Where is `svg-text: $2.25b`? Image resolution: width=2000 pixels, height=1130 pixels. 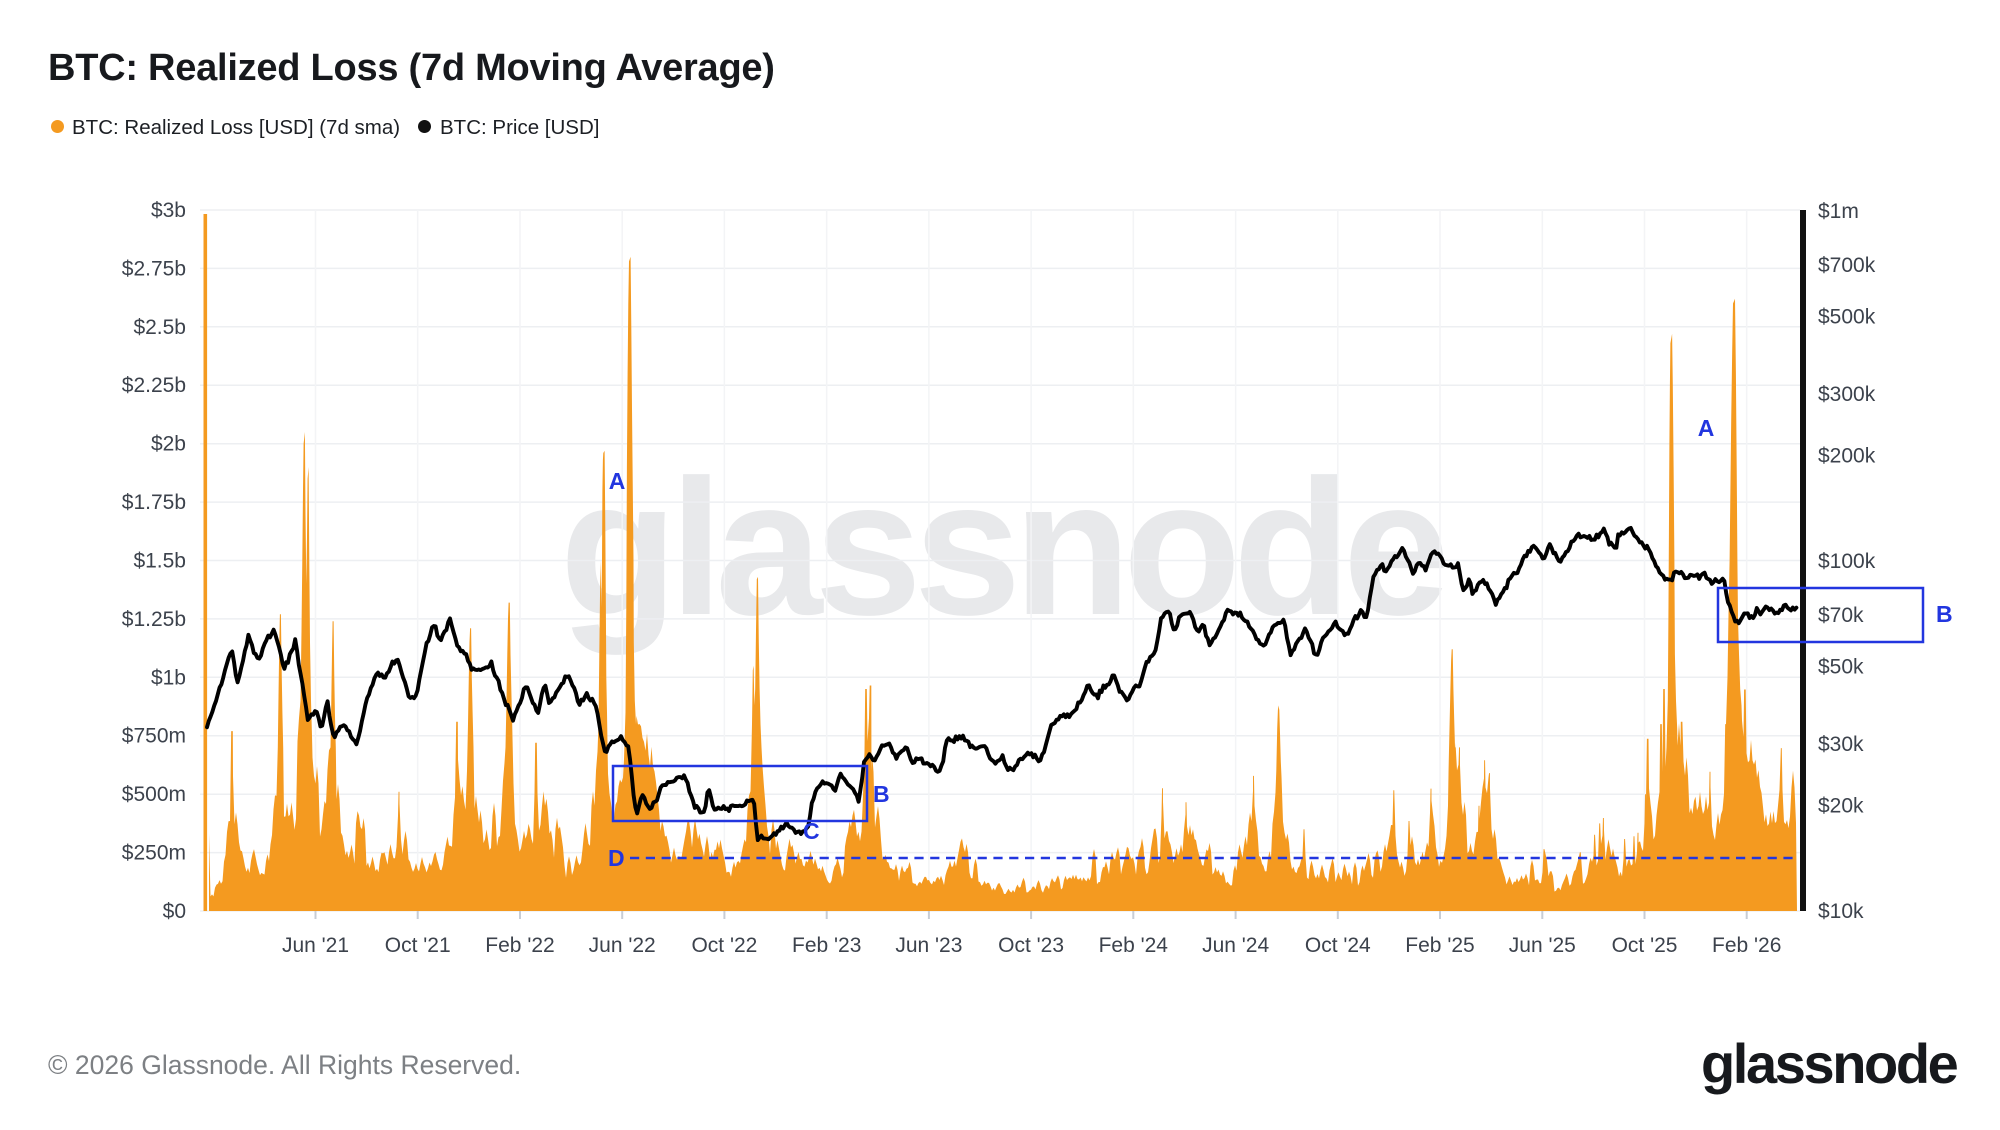
svg-text: $2.25b is located at coordinates (154, 385).